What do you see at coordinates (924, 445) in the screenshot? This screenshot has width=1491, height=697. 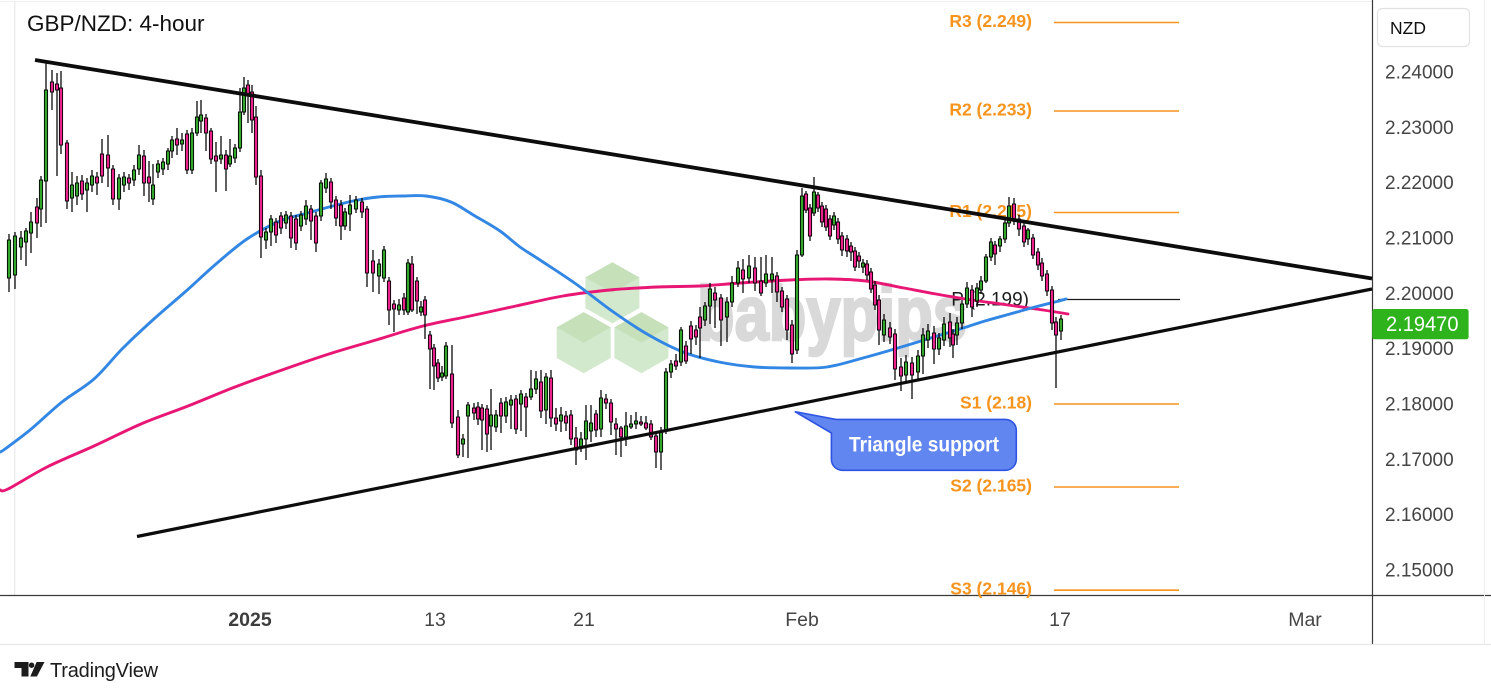 I see `svg-text: Triangle support` at bounding box center [924, 445].